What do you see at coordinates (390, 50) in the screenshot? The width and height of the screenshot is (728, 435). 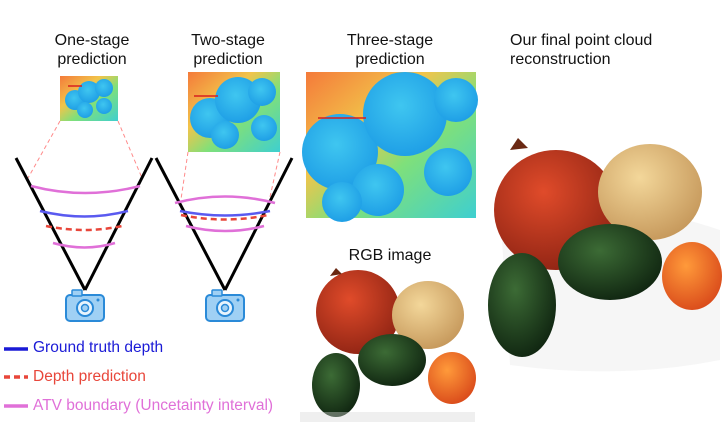 I see `title-three-stage: Three-stage prediction` at bounding box center [390, 50].